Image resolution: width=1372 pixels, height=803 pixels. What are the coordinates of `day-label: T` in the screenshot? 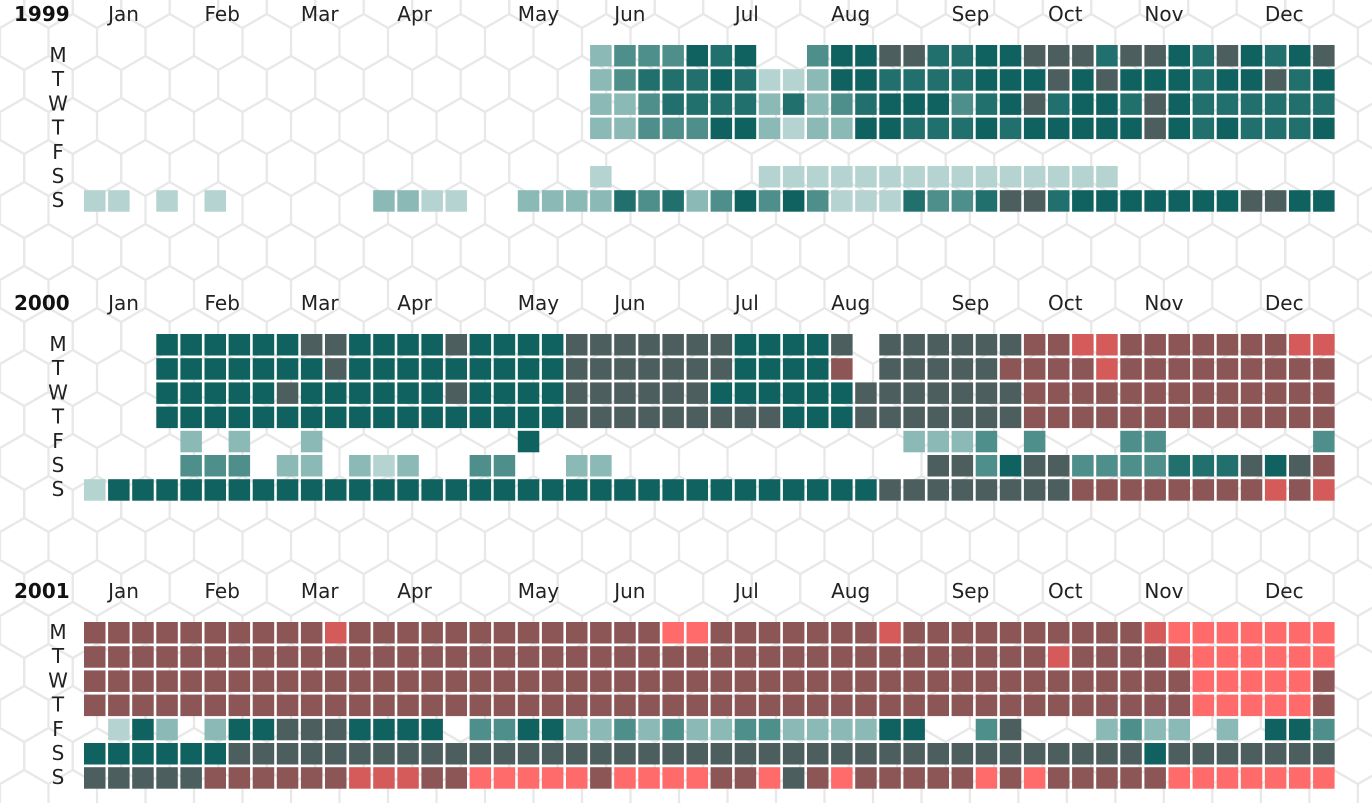 It's located at (58, 705).